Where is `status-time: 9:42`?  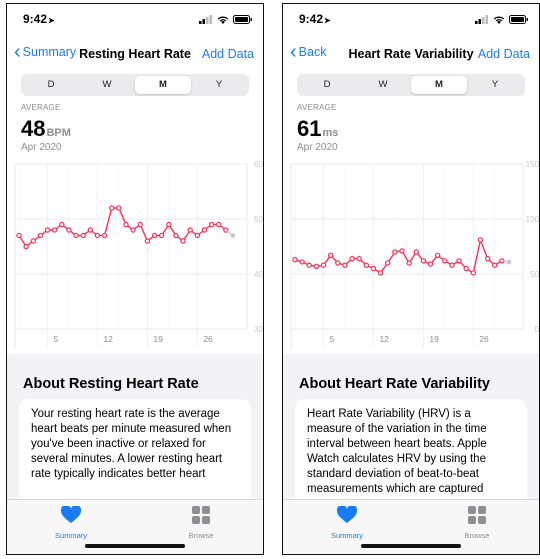
status-time: 9:42 is located at coordinates (311, 19).